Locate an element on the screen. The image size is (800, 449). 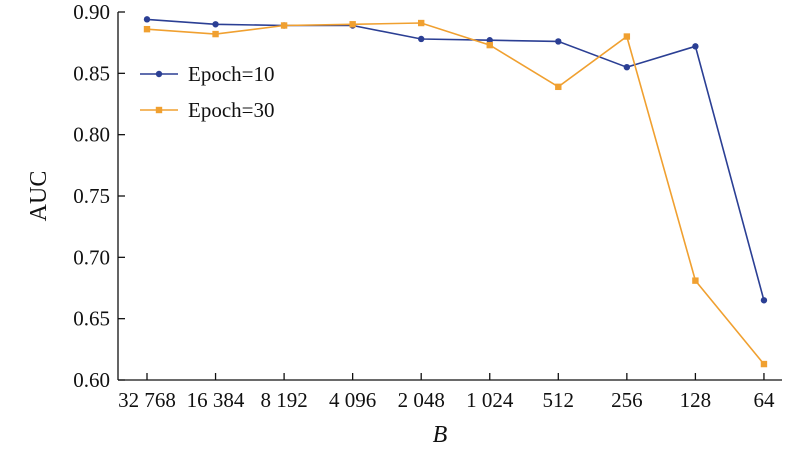
y-tick-label: 0.60 is located at coordinates (91, 380).